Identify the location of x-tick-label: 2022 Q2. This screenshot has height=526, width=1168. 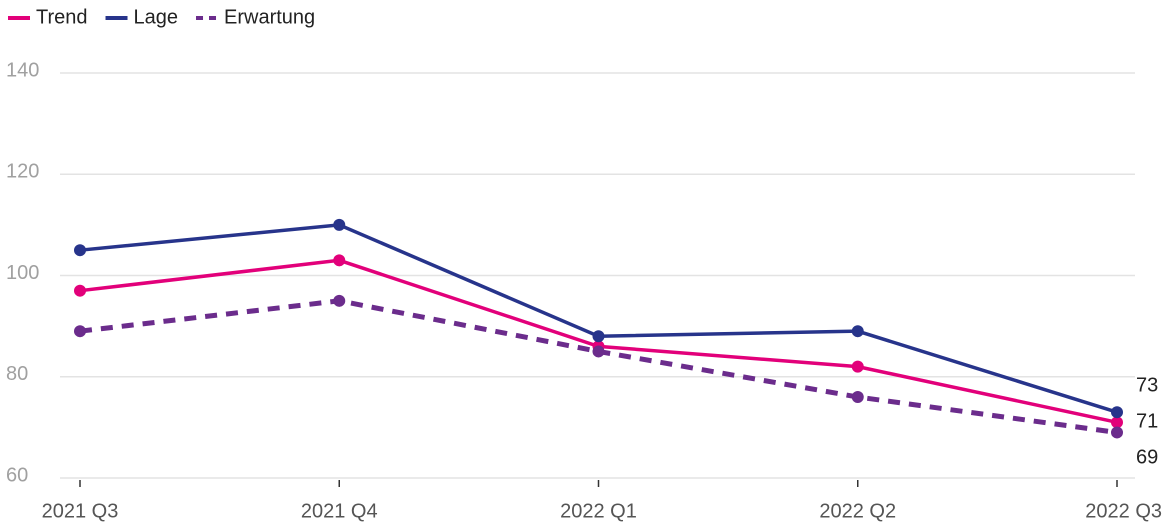
(857, 511).